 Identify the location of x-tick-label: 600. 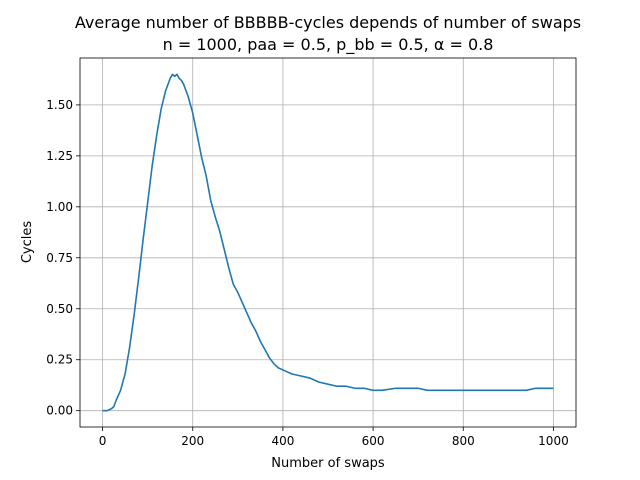
(373, 441).